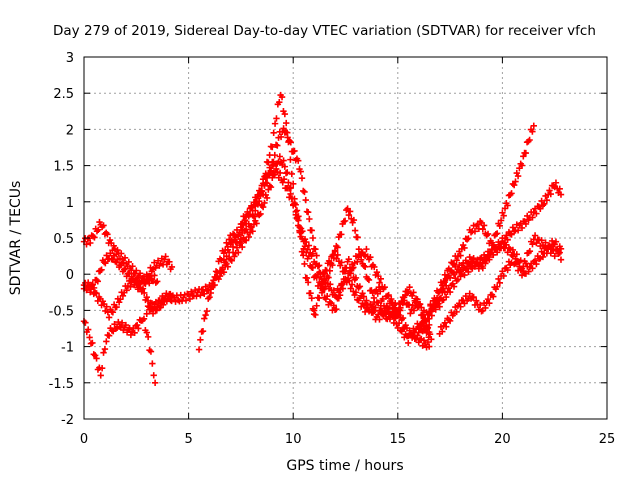  I want to click on x-tick-label: 5, so click(188, 439).